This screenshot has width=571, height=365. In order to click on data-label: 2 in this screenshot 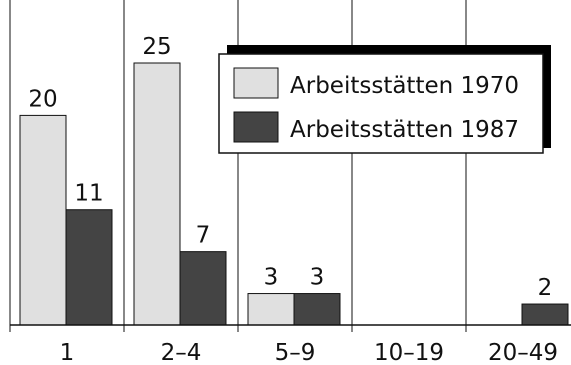, I will do `click(545, 288)`.